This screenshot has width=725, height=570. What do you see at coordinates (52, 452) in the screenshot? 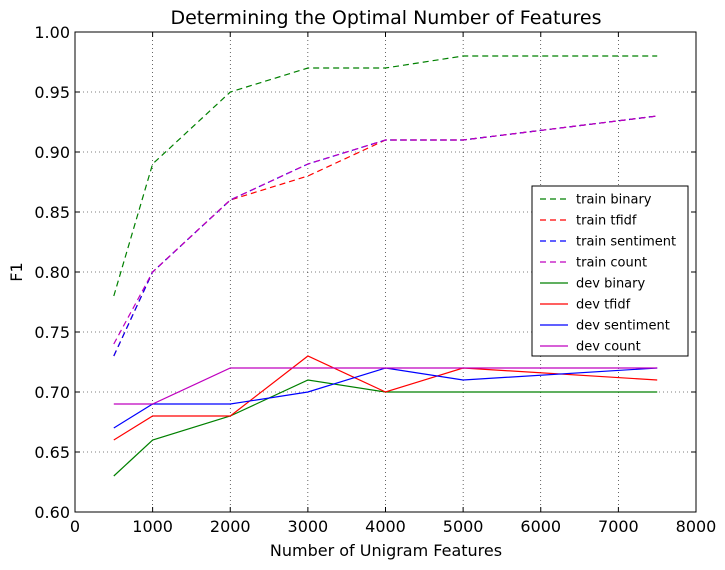
I see `y-tick-label: 0.65` at bounding box center [52, 452].